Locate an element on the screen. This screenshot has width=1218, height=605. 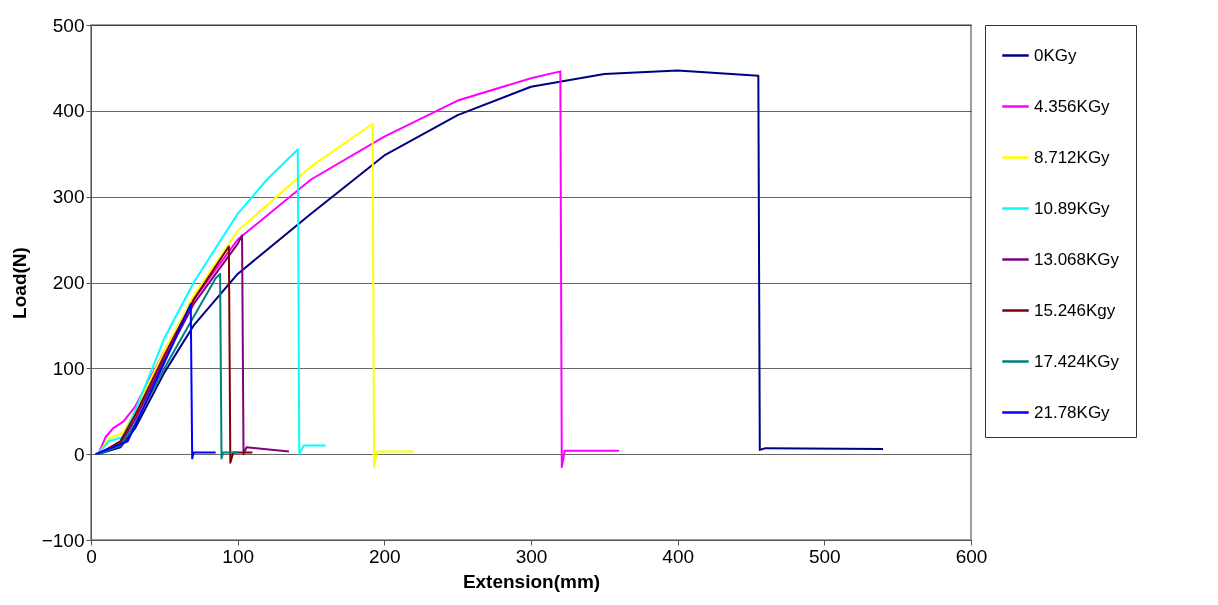
x-tick-label: 400 is located at coordinates (678, 556).